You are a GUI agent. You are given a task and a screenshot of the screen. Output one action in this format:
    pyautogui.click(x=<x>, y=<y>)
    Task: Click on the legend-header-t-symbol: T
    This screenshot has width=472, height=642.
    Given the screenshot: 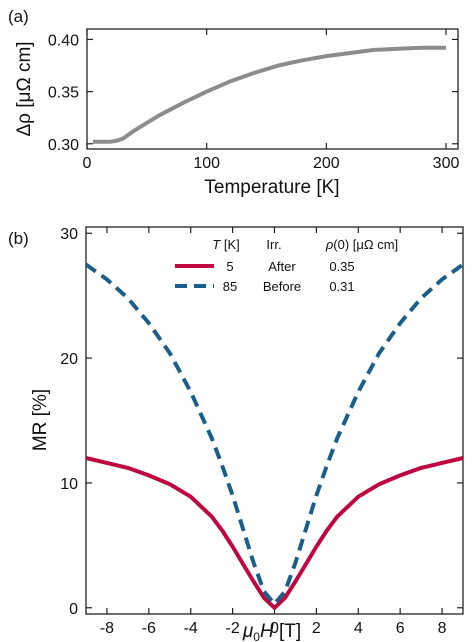 What is the action you would take?
    pyautogui.click(x=216, y=244)
    